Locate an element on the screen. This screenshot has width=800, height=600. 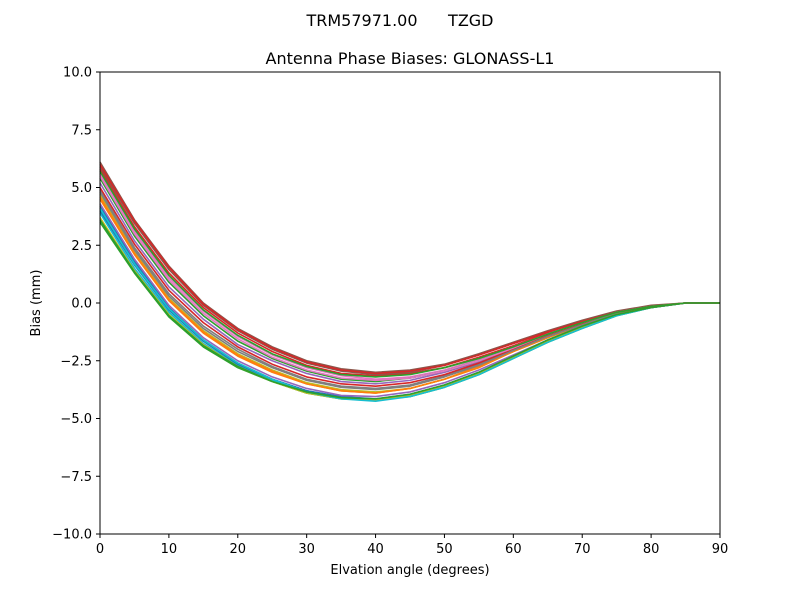
y-axis-label: Bias (mm) is located at coordinates (36, 303).